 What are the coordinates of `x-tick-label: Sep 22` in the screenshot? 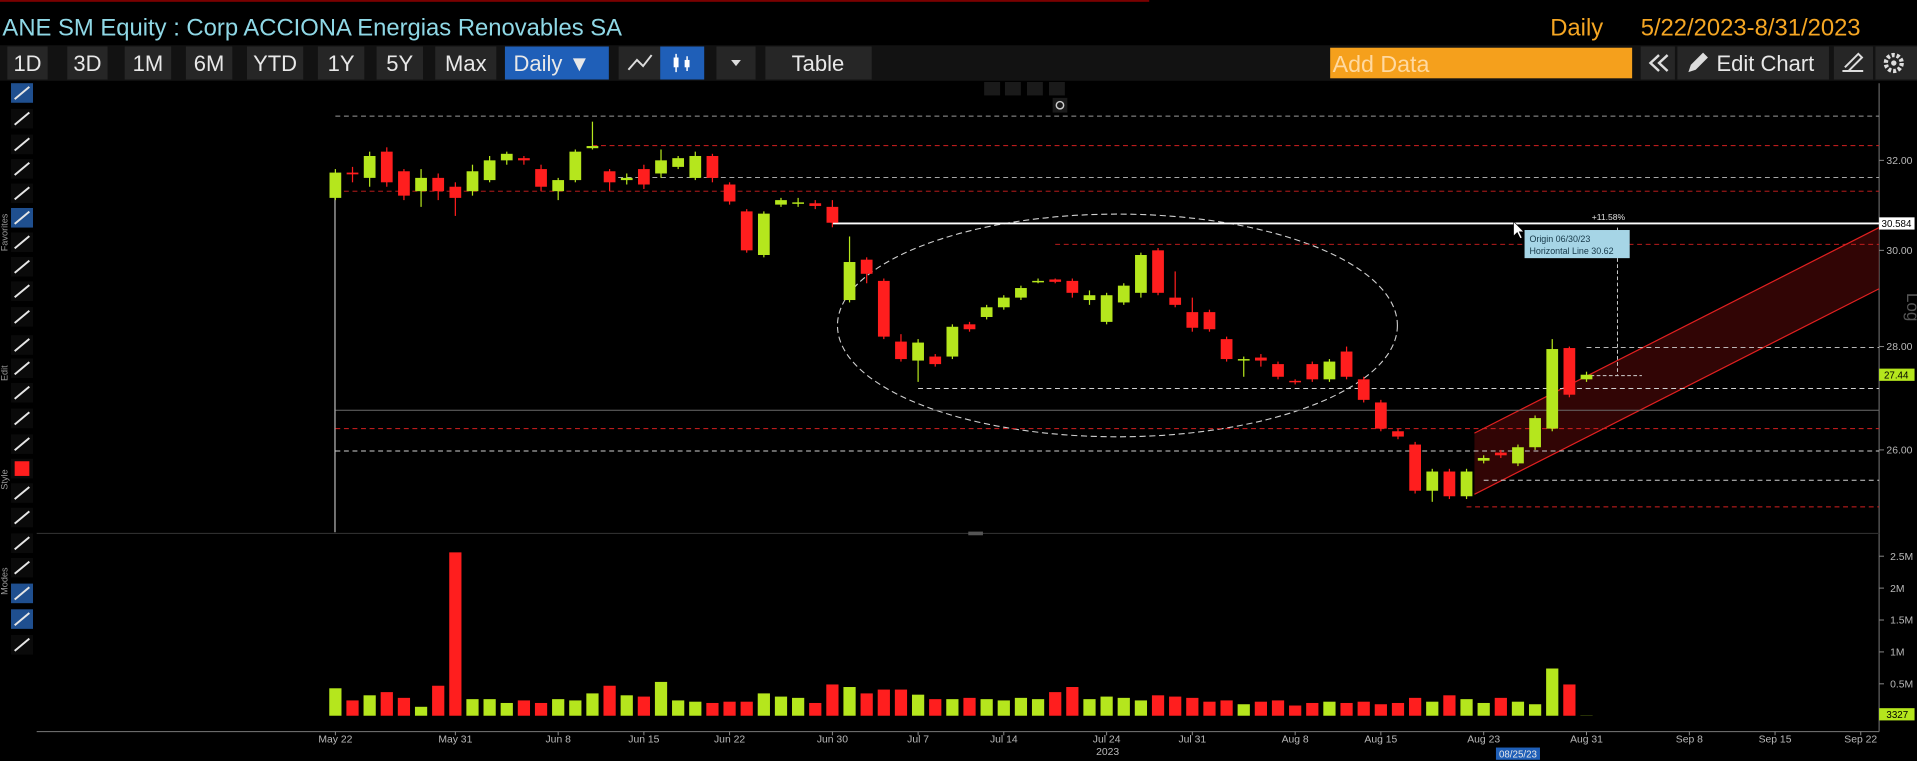 It's located at (1860, 740).